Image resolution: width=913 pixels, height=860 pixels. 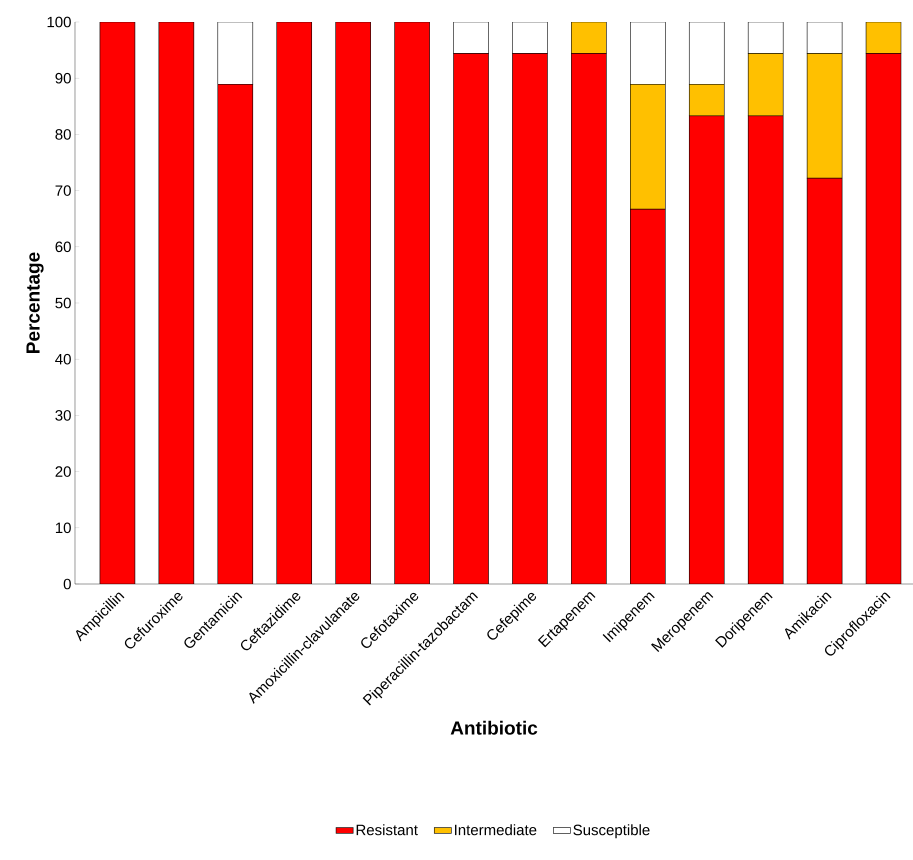 I want to click on x-axis-title: Antibiotic, so click(x=494, y=727).